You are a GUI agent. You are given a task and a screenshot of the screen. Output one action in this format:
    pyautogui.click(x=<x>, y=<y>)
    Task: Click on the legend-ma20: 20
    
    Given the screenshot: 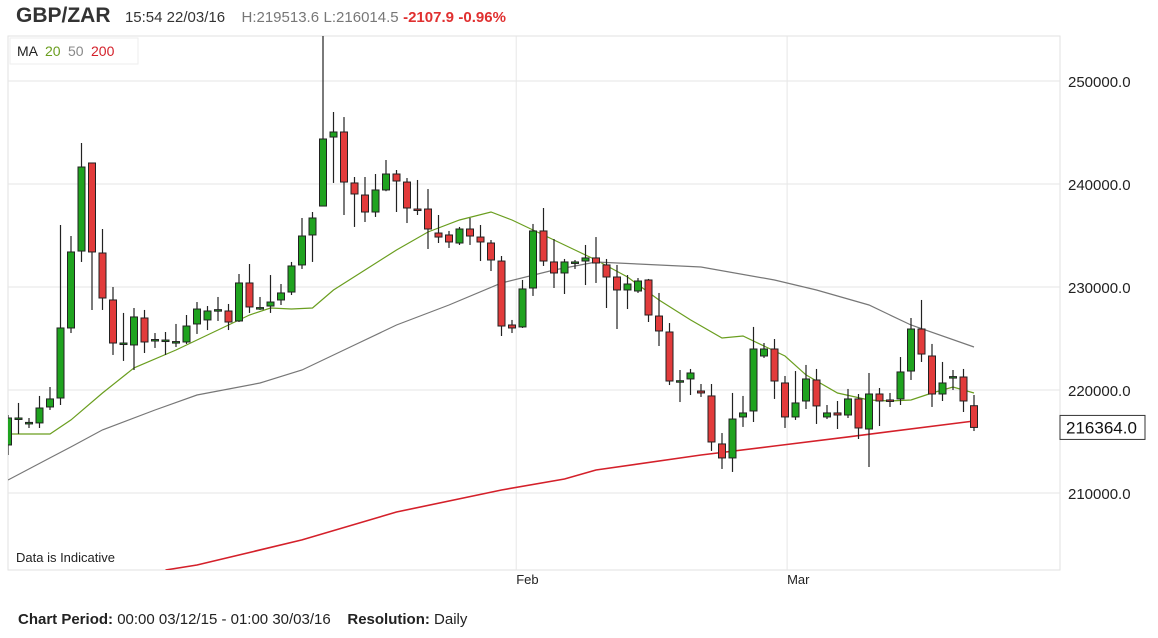 What is the action you would take?
    pyautogui.click(x=53, y=51)
    